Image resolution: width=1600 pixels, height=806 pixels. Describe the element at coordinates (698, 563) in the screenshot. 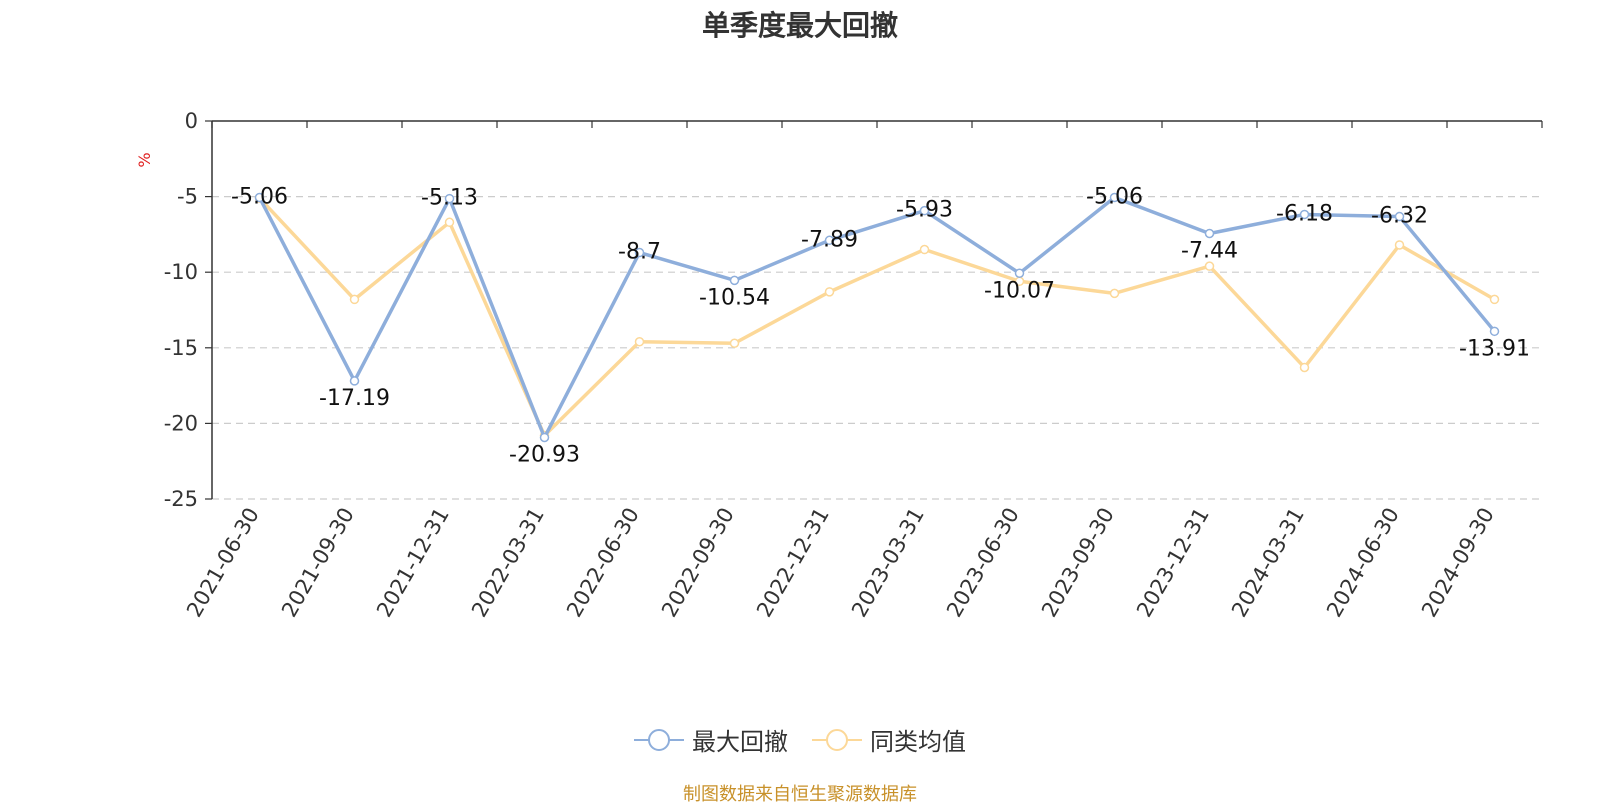

I see `x-tick-label: 2022-09-30` at that location.